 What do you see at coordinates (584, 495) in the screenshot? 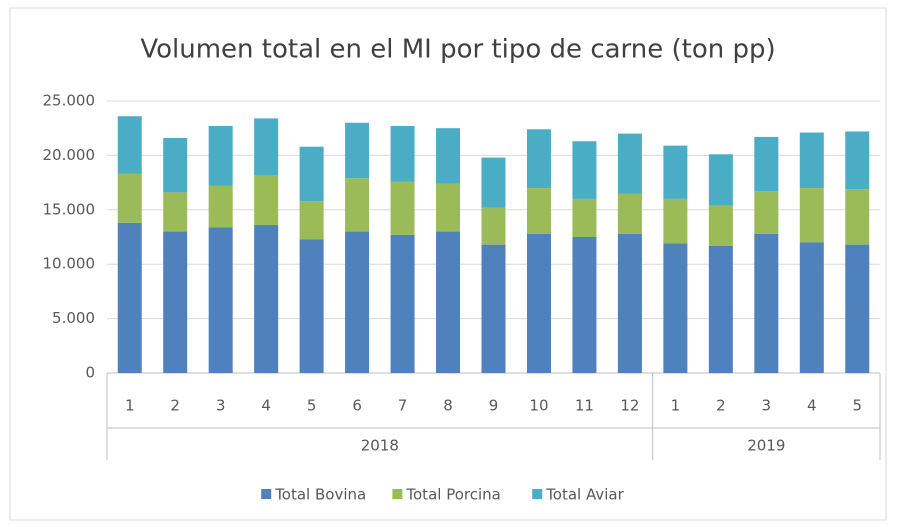
I see `legend-label: Total Aviar` at bounding box center [584, 495].